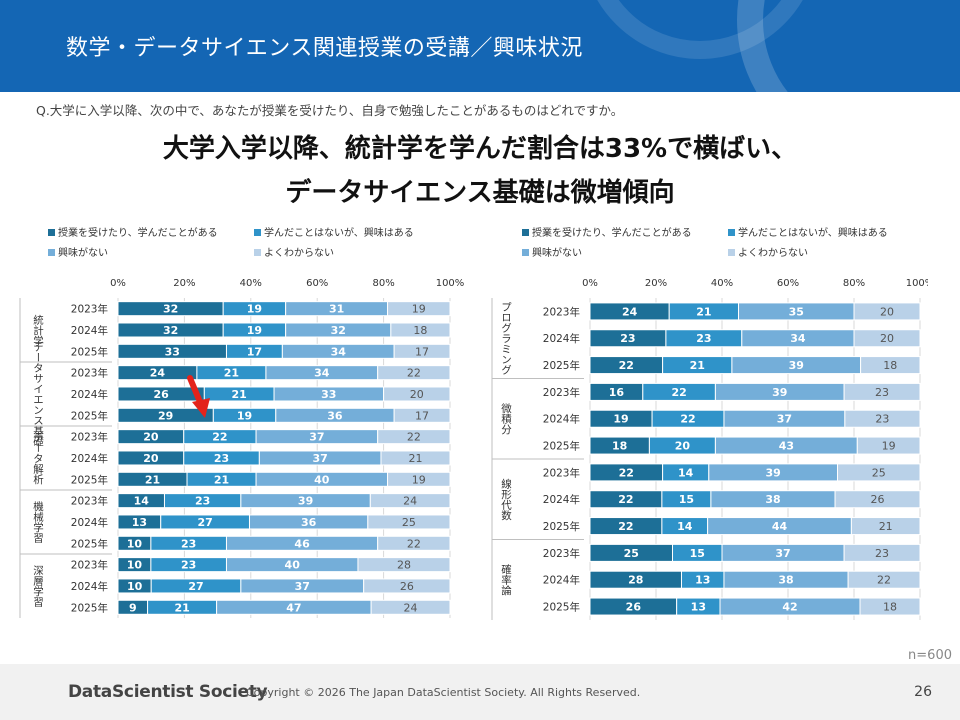  Describe the element at coordinates (38, 394) in the screenshot. I see `group-label: データサイエンス基礎` at that location.